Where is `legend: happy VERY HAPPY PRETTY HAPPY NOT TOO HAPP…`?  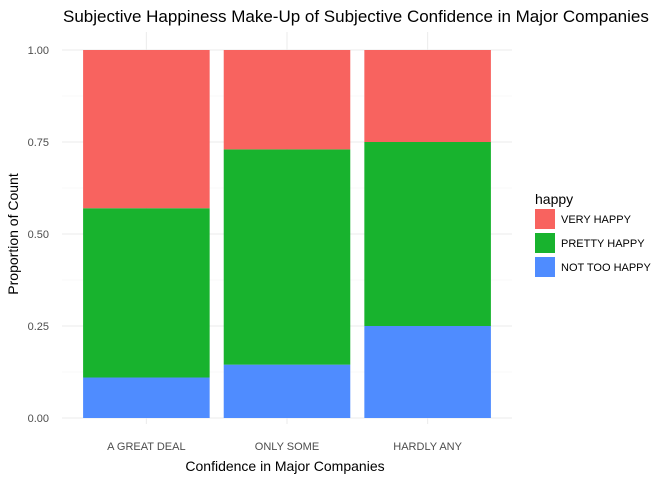
legend: happy VERY HAPPY PRETTY HAPPY NOT TOO HAPP… is located at coordinates (593, 234).